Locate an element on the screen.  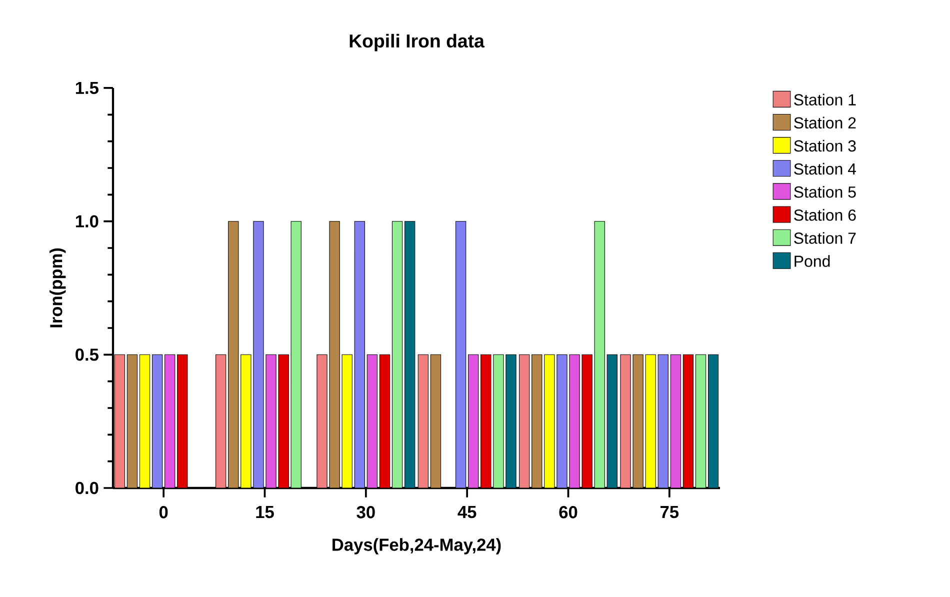
legend-label: Station 6 is located at coordinates (825, 215).